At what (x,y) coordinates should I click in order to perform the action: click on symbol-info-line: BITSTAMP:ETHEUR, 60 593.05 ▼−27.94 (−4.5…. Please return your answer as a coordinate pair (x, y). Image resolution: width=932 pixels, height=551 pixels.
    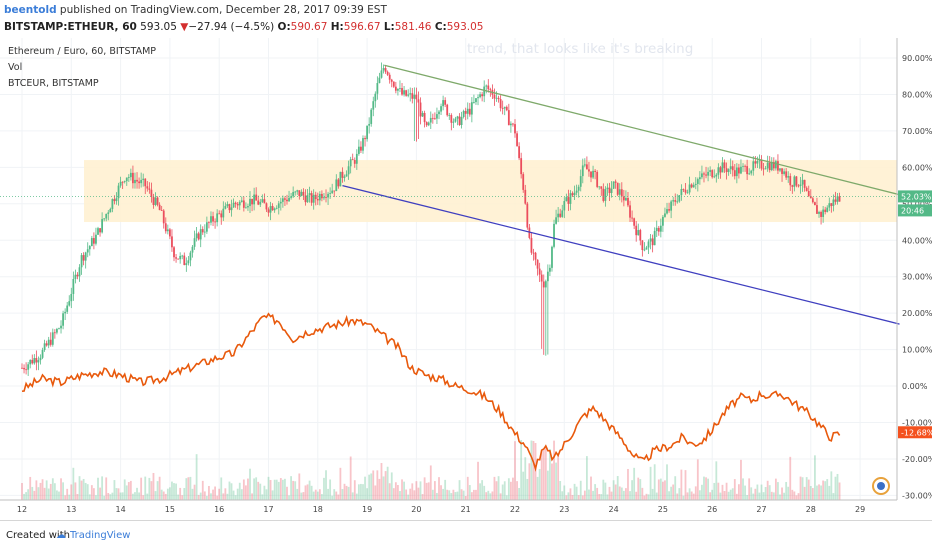
    Looking at the image, I should click on (244, 27).